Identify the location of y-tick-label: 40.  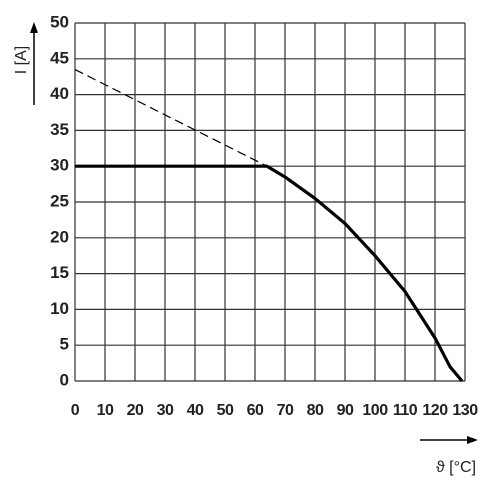
(59, 93).